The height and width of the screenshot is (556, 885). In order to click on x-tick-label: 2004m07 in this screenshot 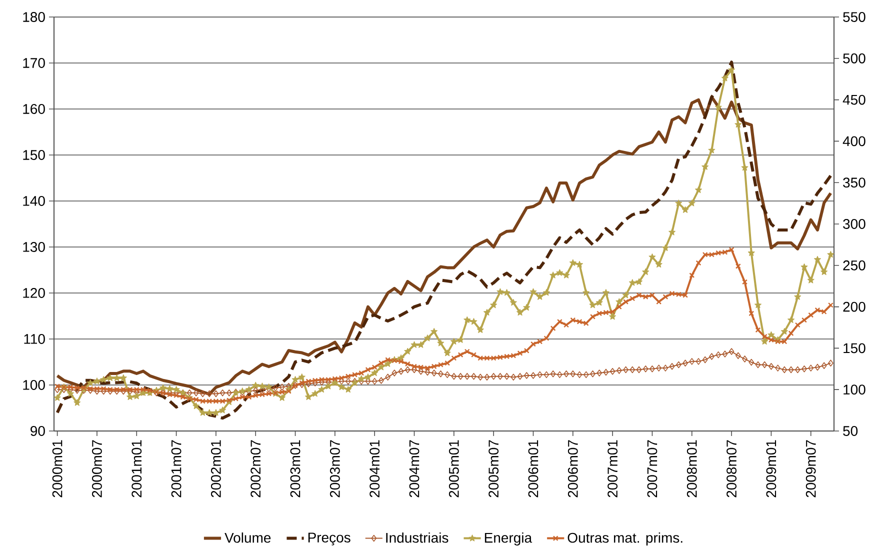, I will do `click(414, 469)`.